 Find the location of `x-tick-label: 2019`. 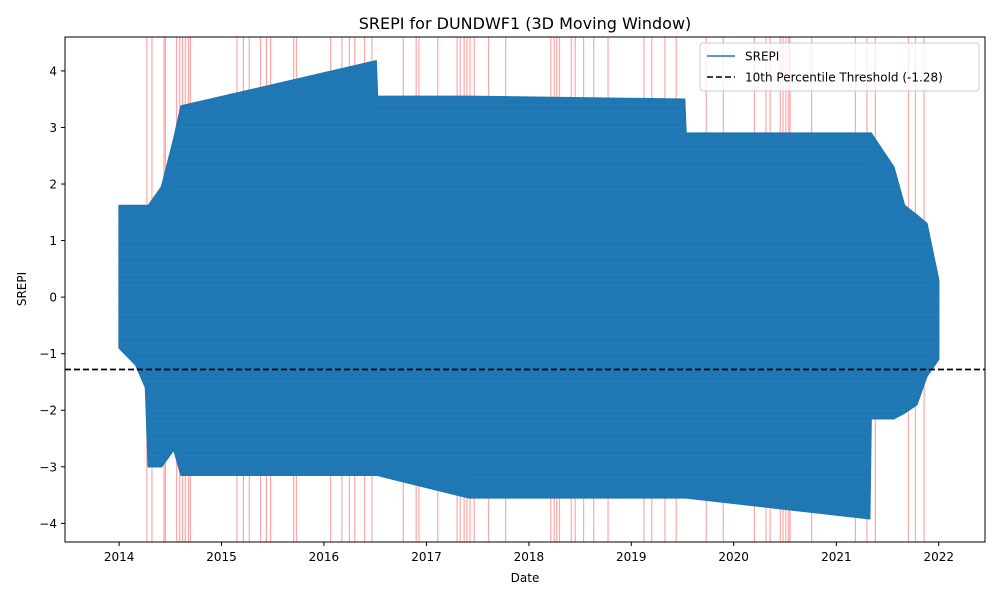

x-tick-label: 2019 is located at coordinates (631, 557).